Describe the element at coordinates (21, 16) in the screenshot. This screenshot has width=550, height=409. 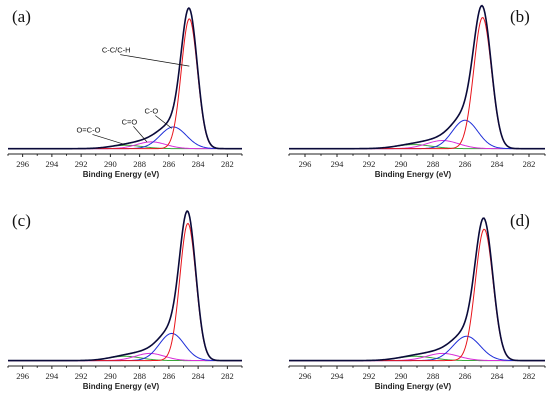
I see `panel-label: (a)` at that location.